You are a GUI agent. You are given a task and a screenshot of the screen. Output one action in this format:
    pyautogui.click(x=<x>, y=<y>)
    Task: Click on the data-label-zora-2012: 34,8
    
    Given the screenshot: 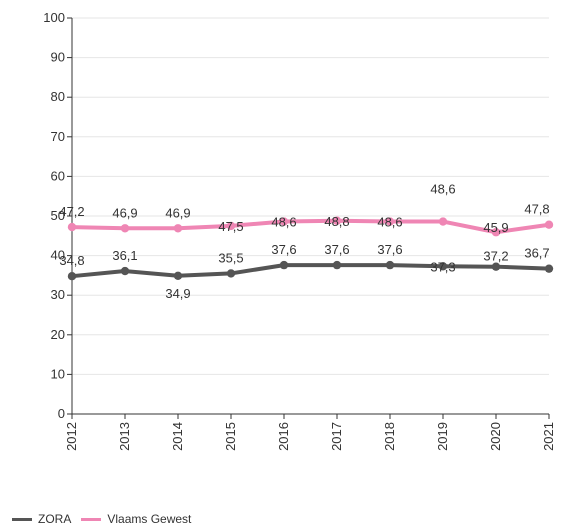 What is the action you would take?
    pyautogui.click(x=71, y=260)
    